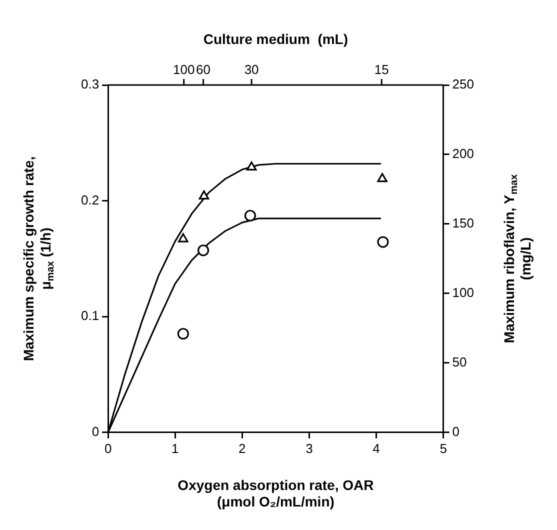  Describe the element at coordinates (203, 70) in the screenshot. I see `annotation: 60` at that location.